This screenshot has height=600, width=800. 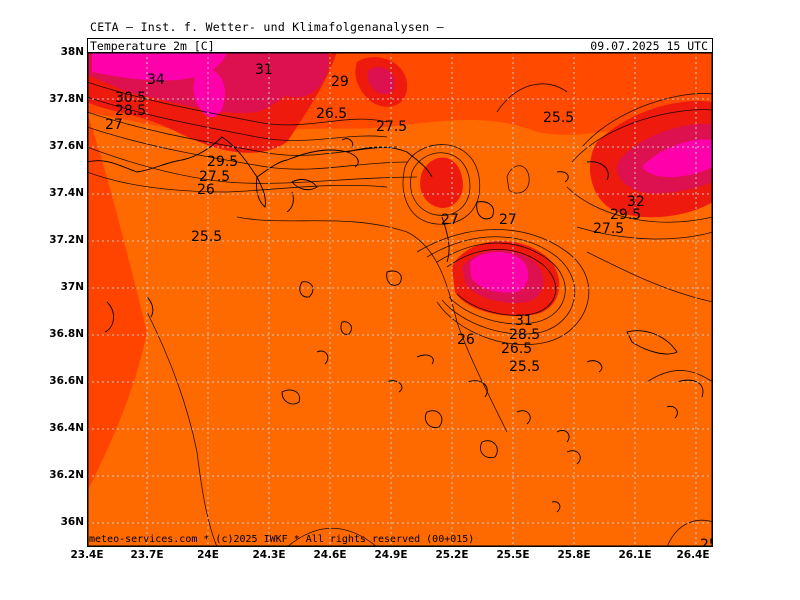 I want to click on contour-label: 30.5, so click(x=130, y=98).